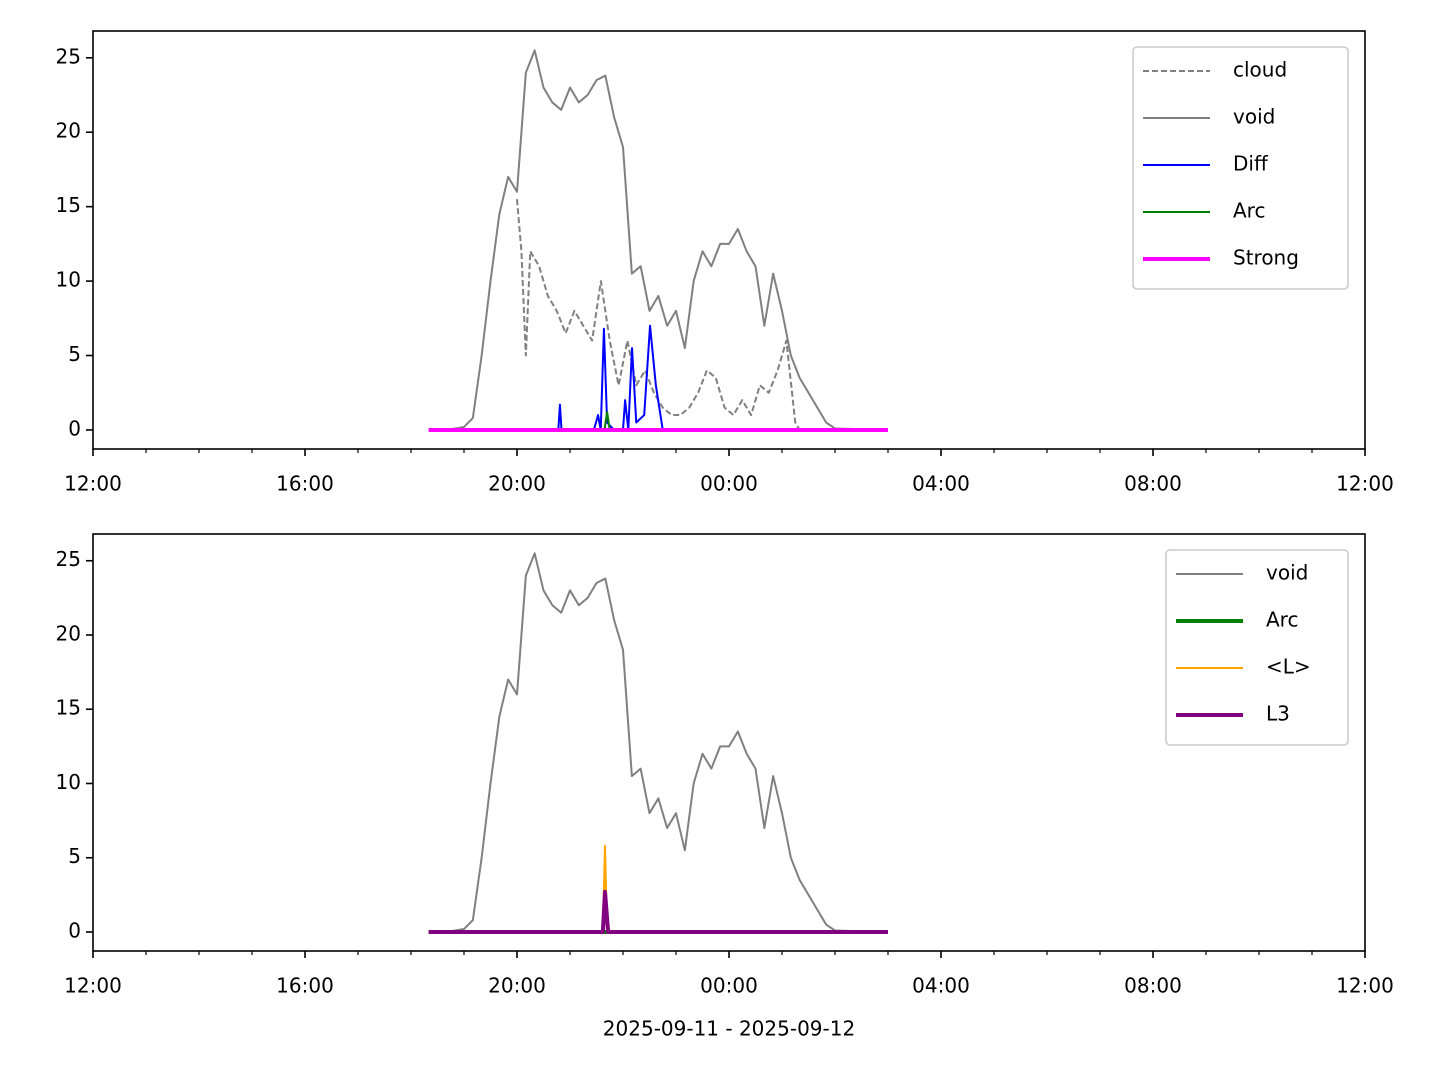 The image size is (1440, 1080). What do you see at coordinates (1260, 70) in the screenshot?
I see `legend-label: cloud` at bounding box center [1260, 70].